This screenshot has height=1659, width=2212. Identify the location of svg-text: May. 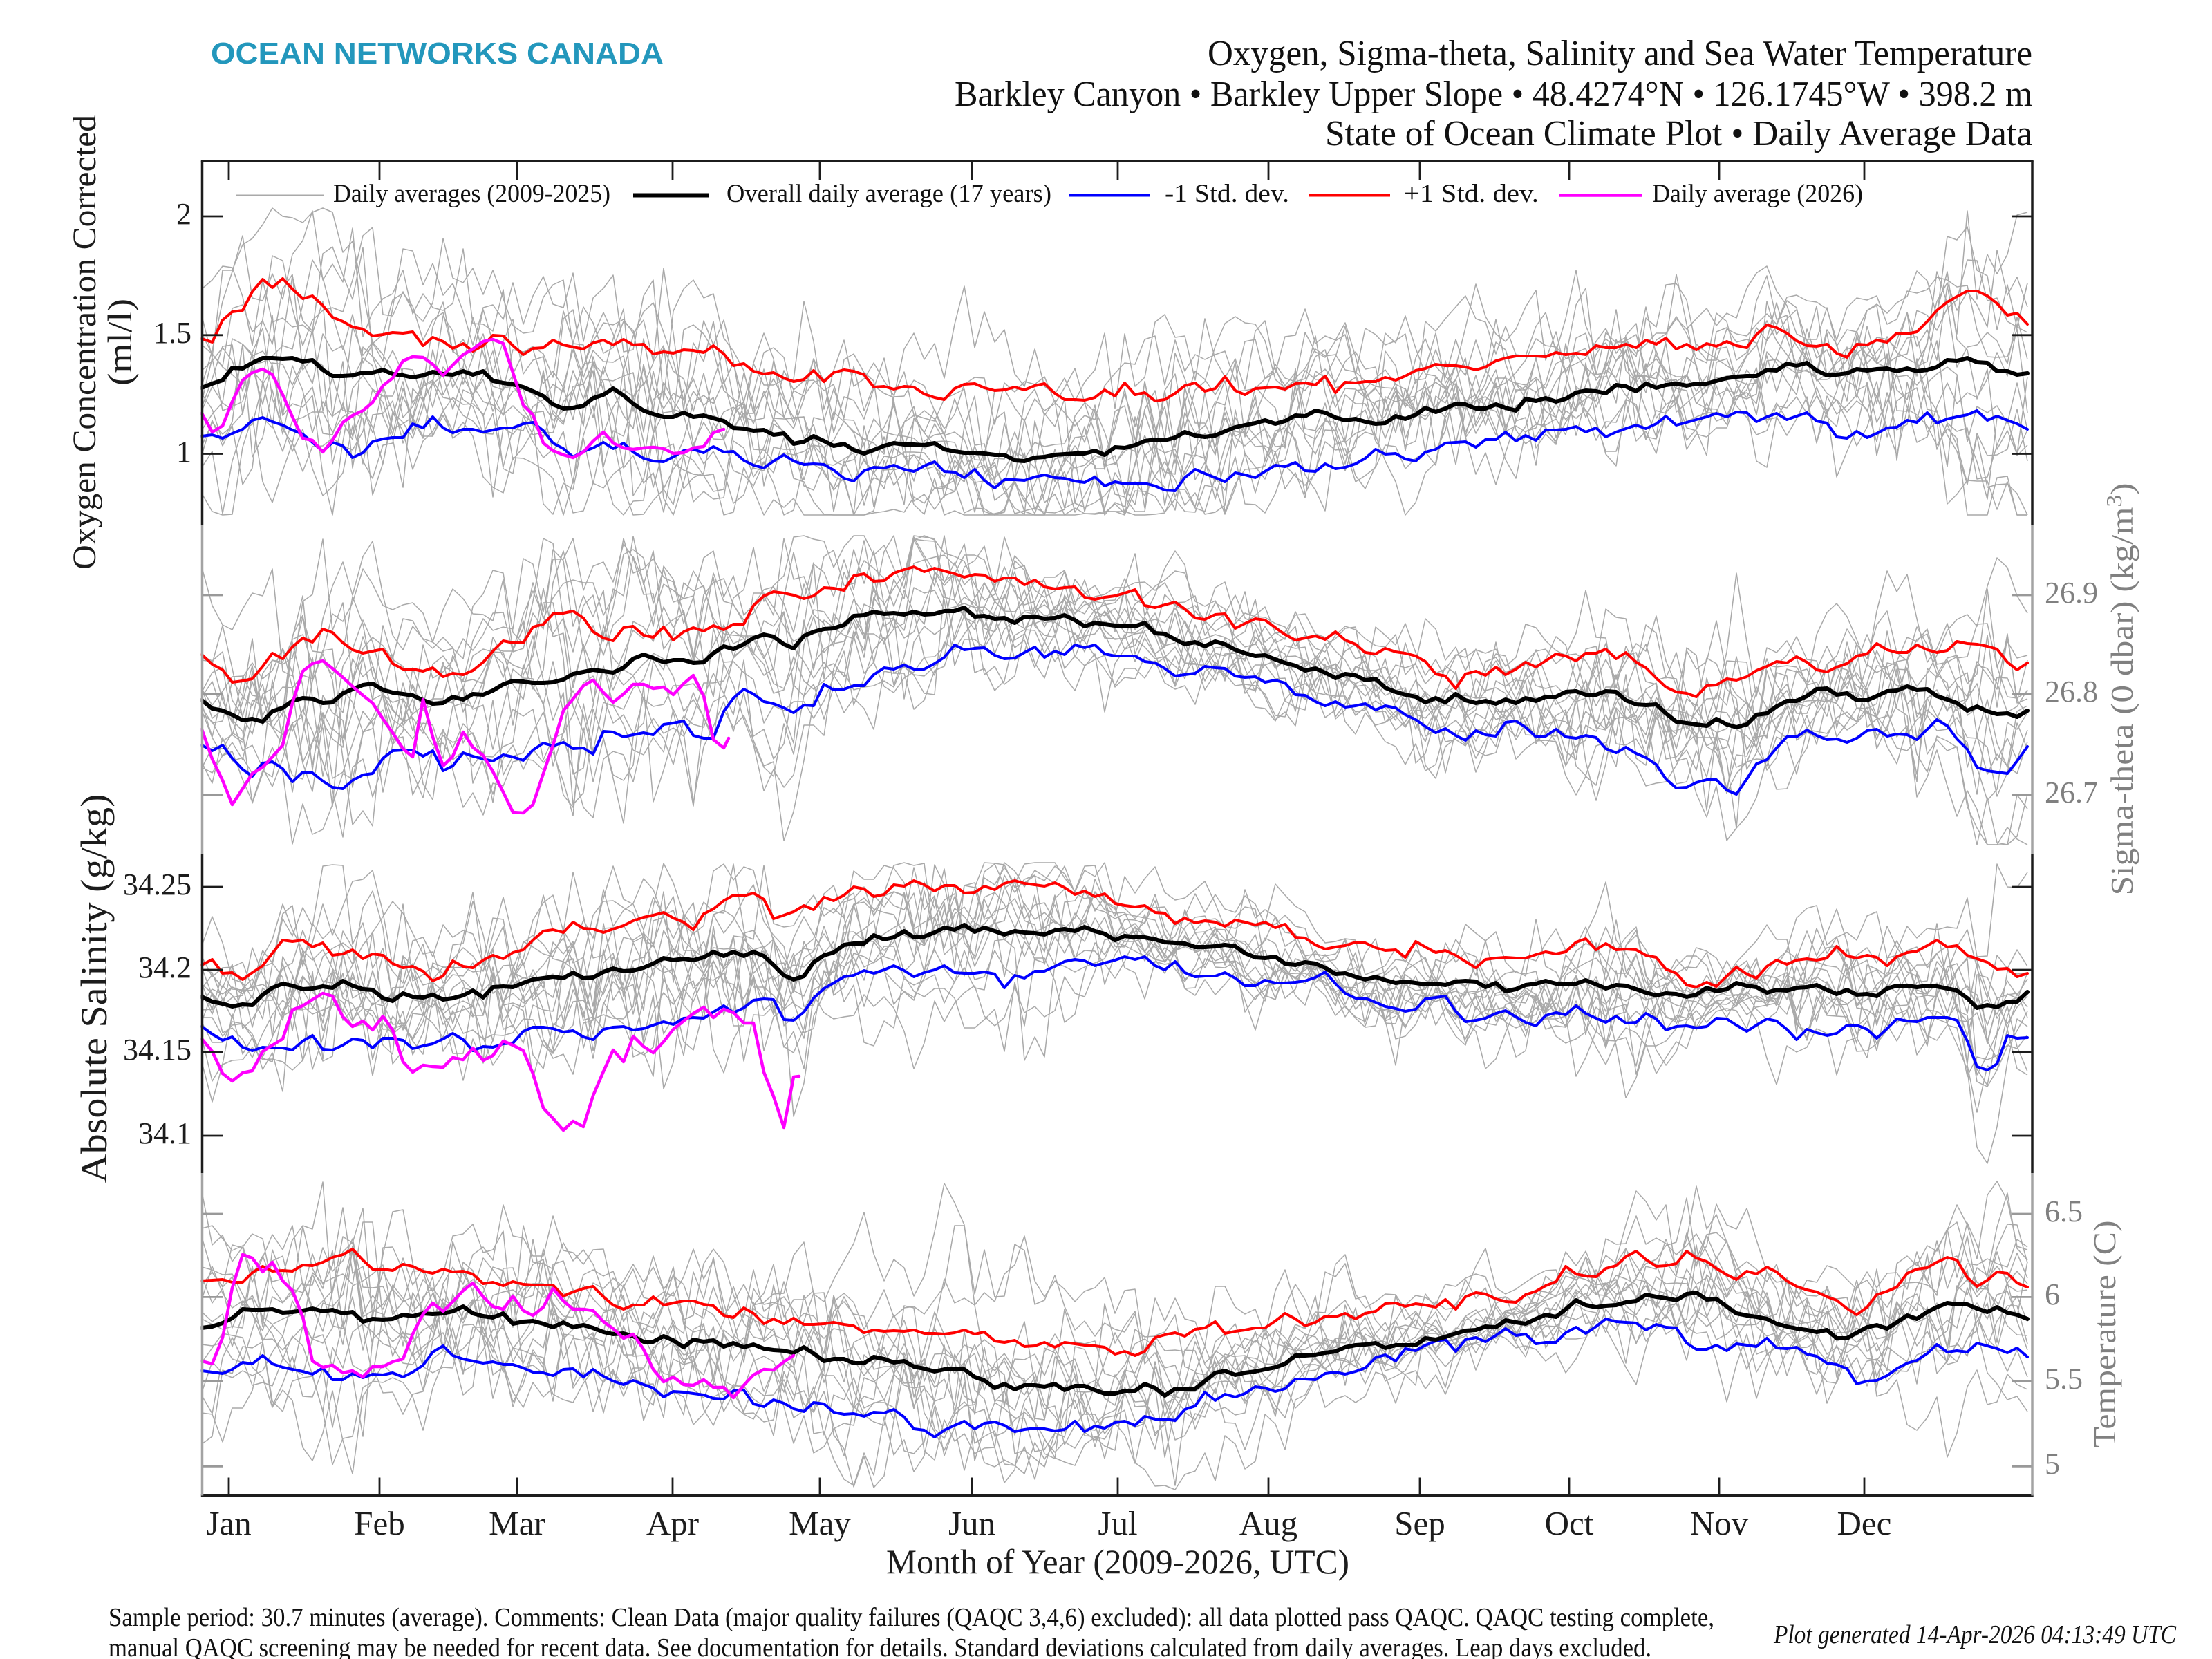
(820, 1523).